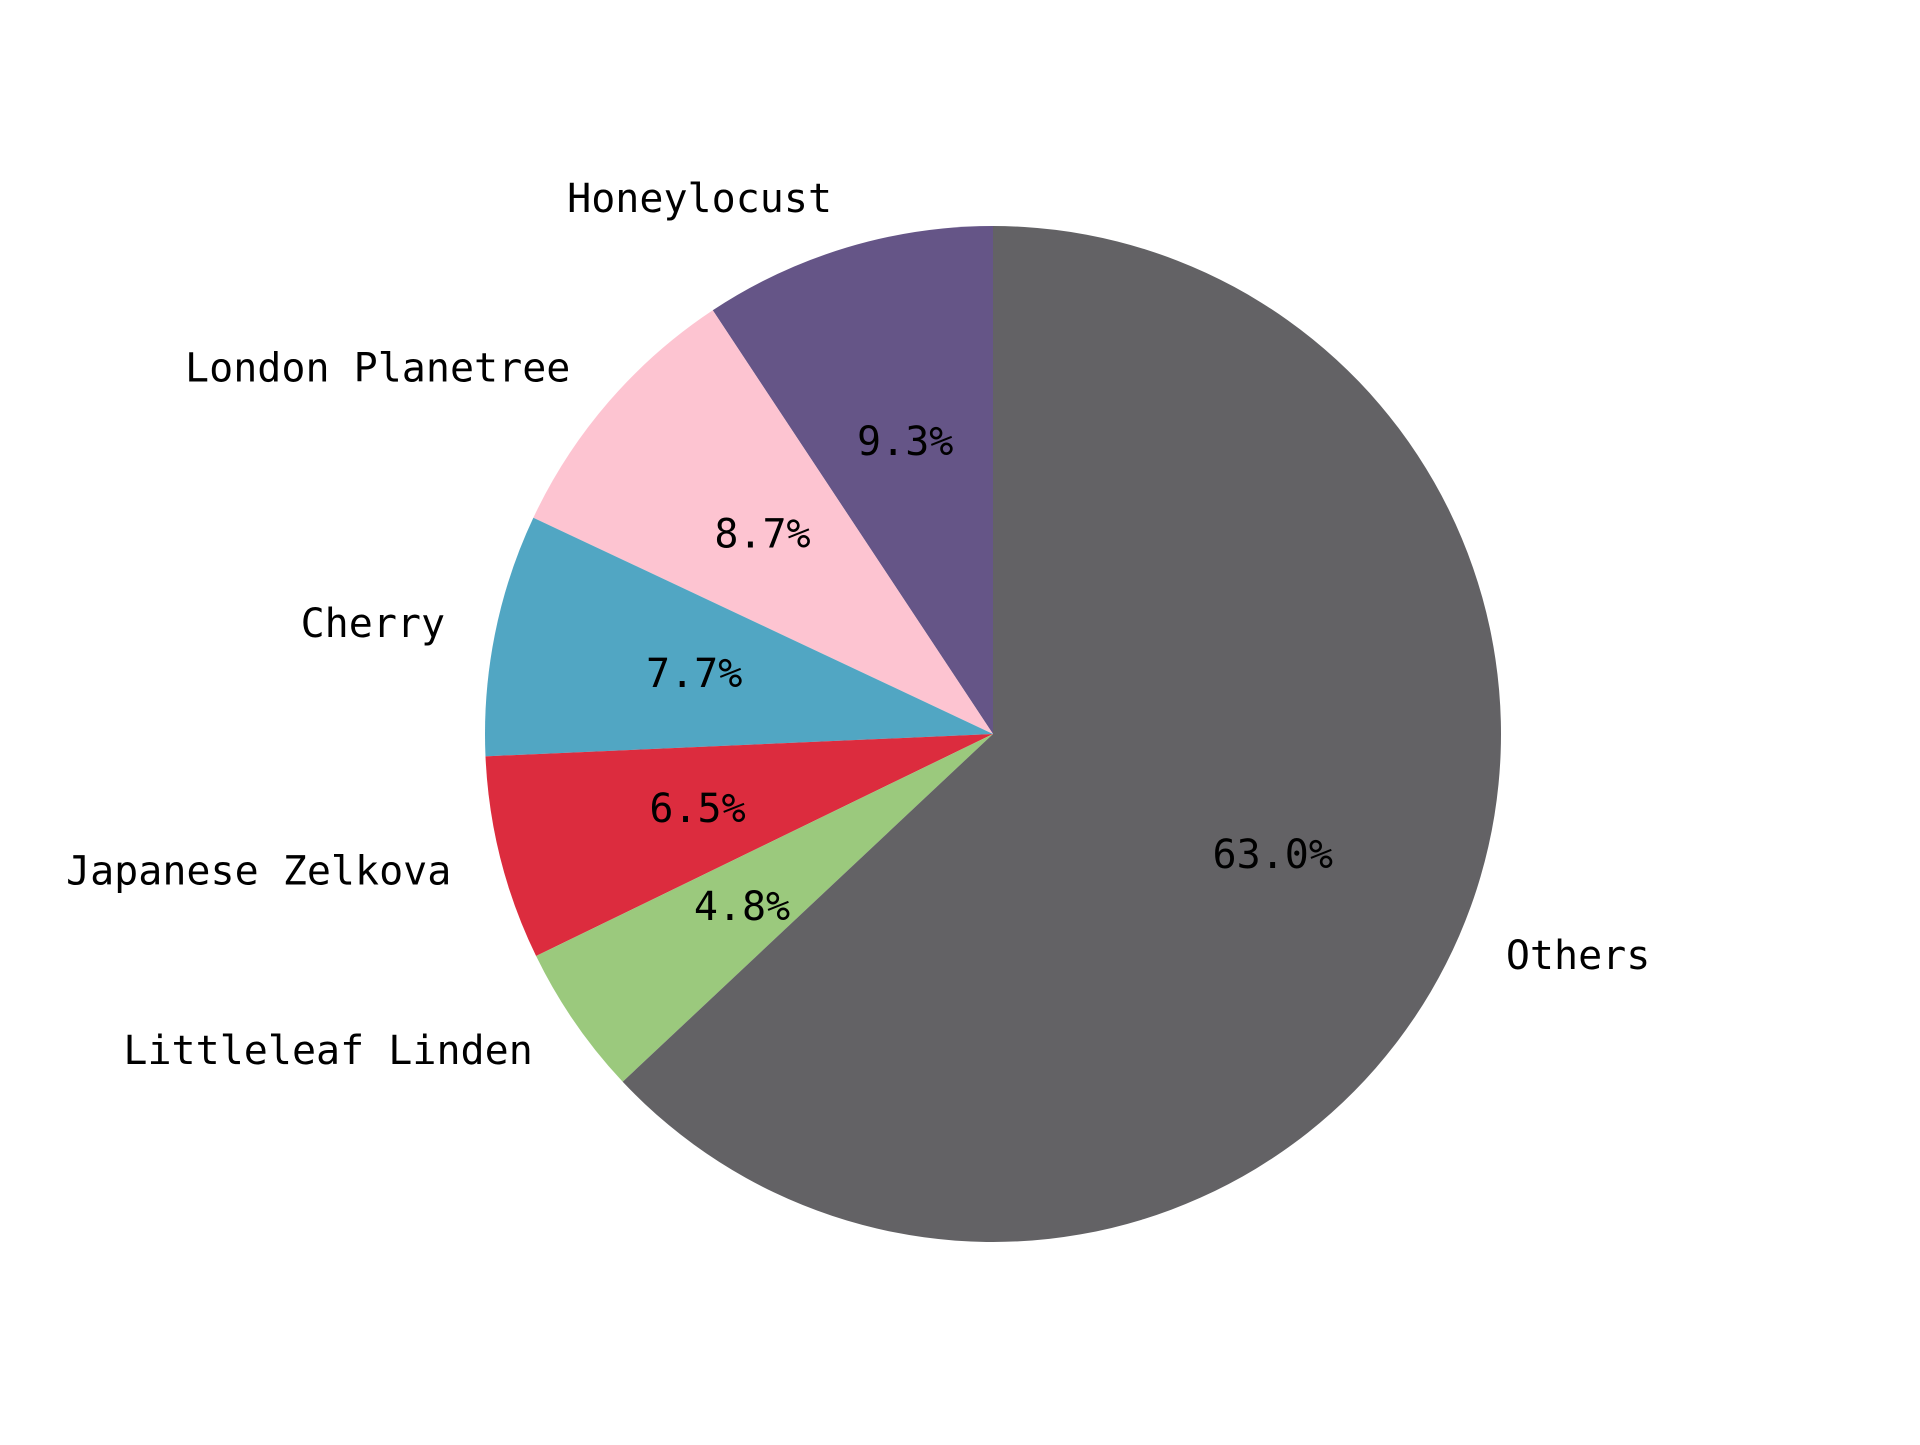  I want to click on category-label-littleleaf-linden: Littleleaf Linden, so click(327, 1051).